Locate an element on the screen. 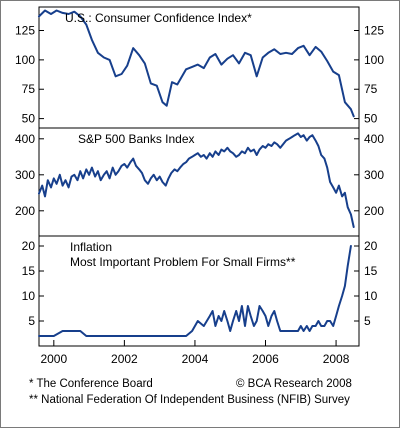 Image resolution: width=400 pixels, height=428 pixels. panel-2-left-tick-label-3: 200 is located at coordinates (25, 211).